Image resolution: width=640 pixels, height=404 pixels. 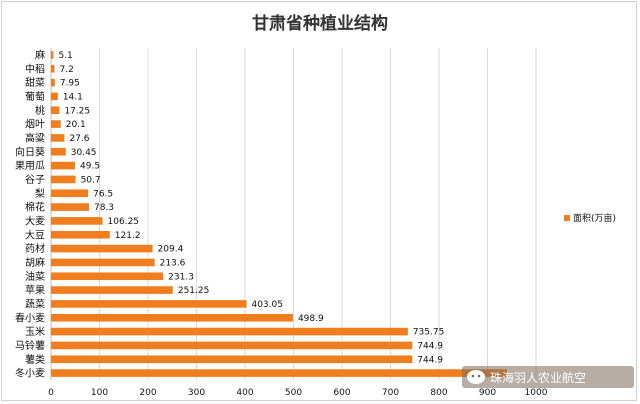 What do you see at coordinates (35, 220) in the screenshot?
I see `category-label: 大麦` at bounding box center [35, 220].